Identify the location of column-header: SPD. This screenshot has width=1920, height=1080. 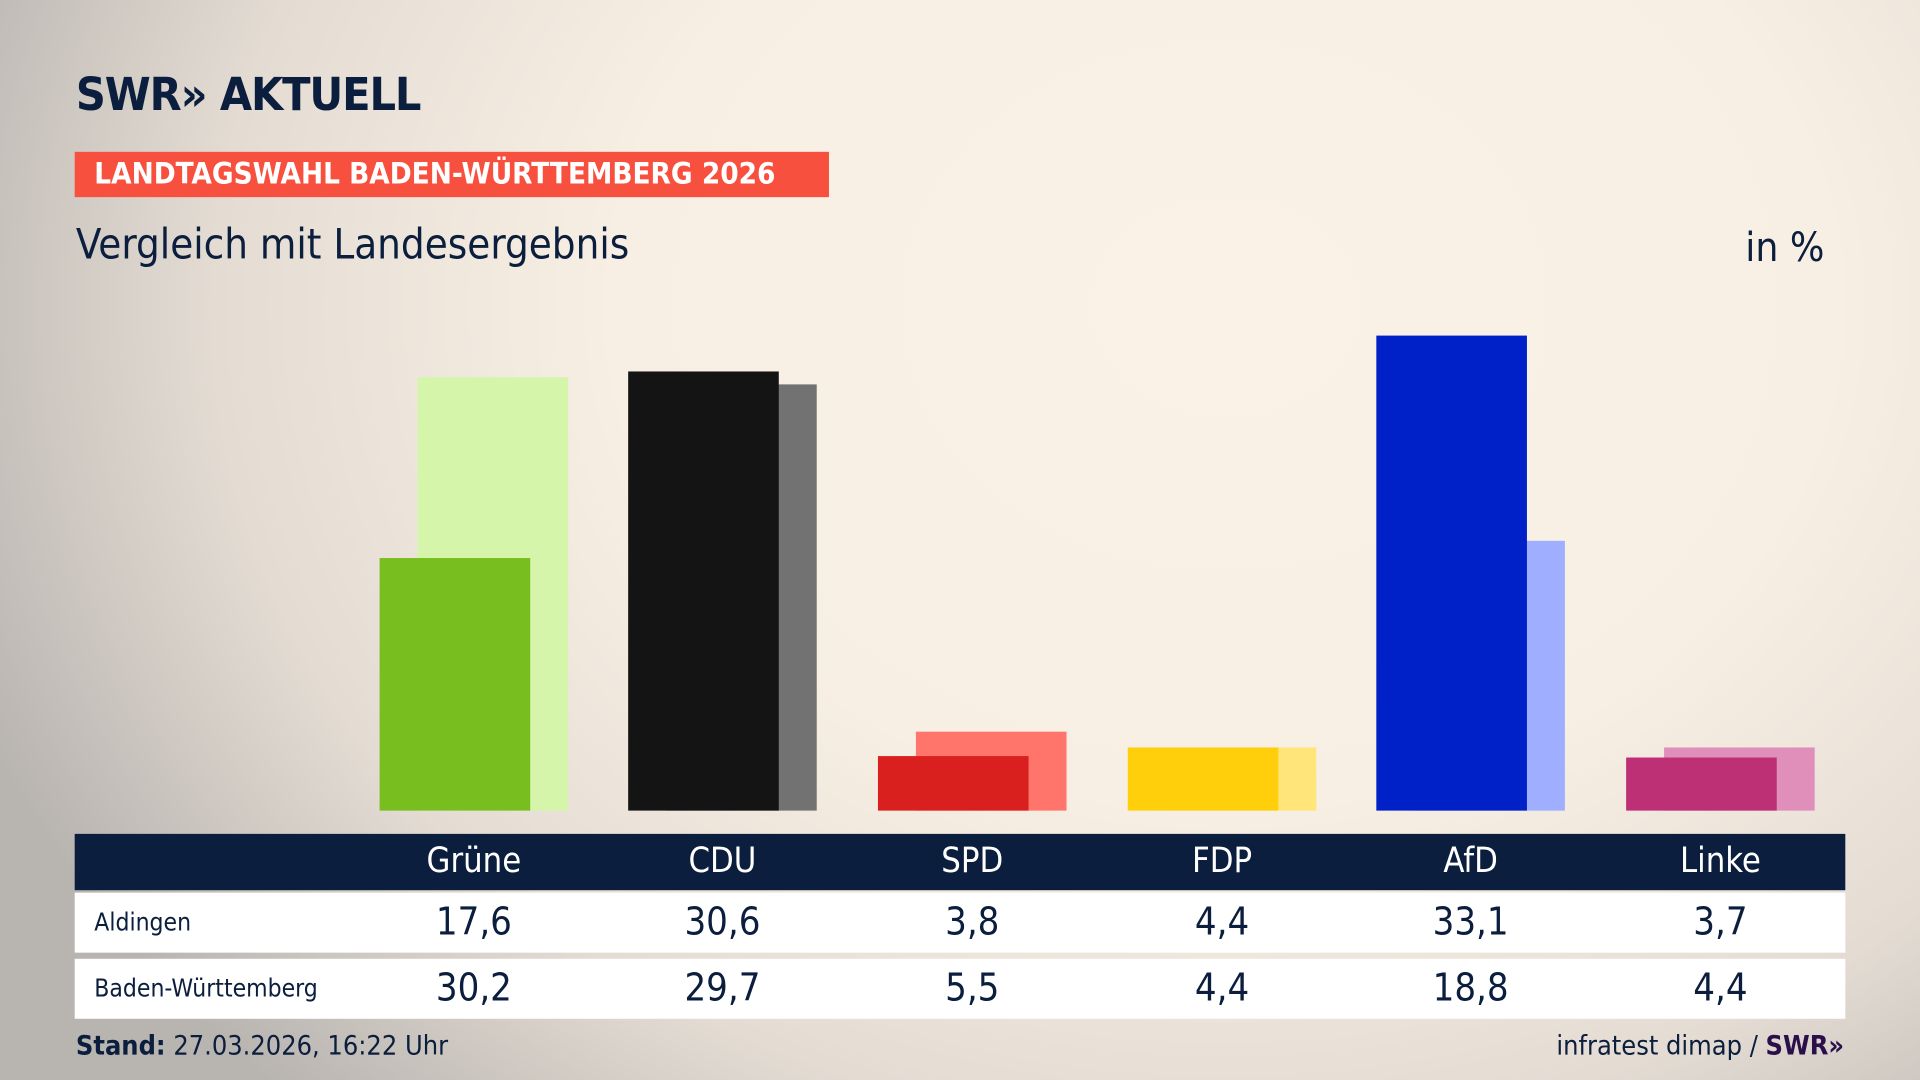
(972, 860).